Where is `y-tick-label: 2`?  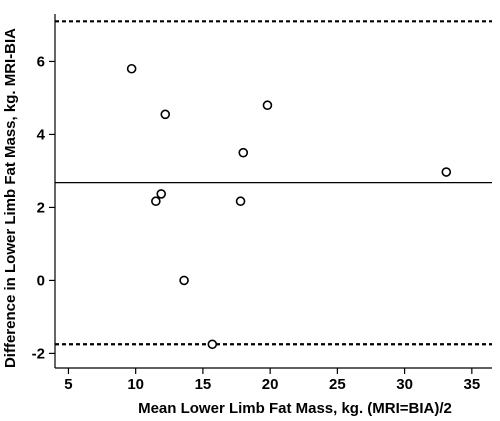 y-tick-label: 2 is located at coordinates (41, 207).